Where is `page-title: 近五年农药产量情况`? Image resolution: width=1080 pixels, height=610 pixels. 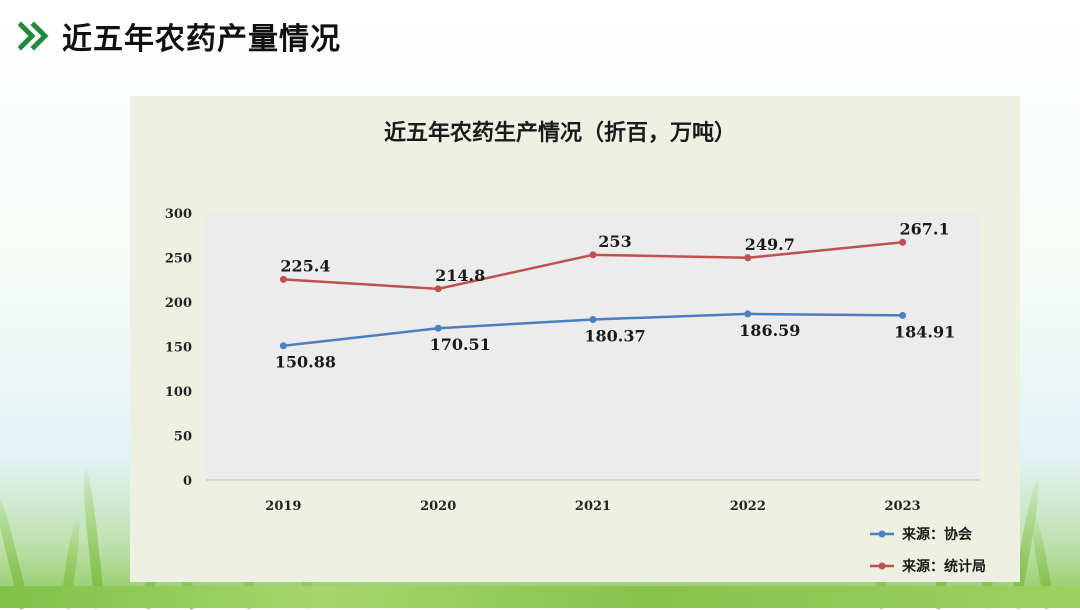
page-title: 近五年农药产量情况 is located at coordinates (201, 39).